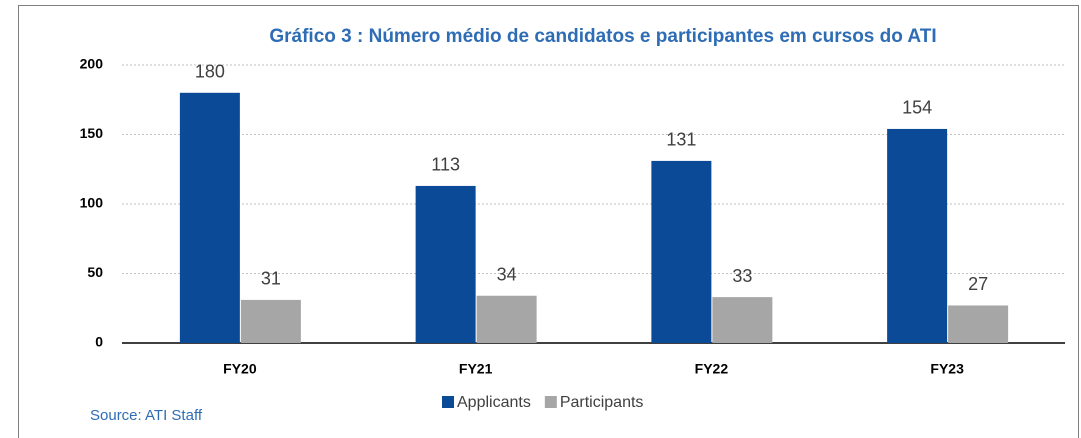 This screenshot has height=438, width=1081. What do you see at coordinates (240, 369) in the screenshot?
I see `x-tick-label: FY20` at bounding box center [240, 369].